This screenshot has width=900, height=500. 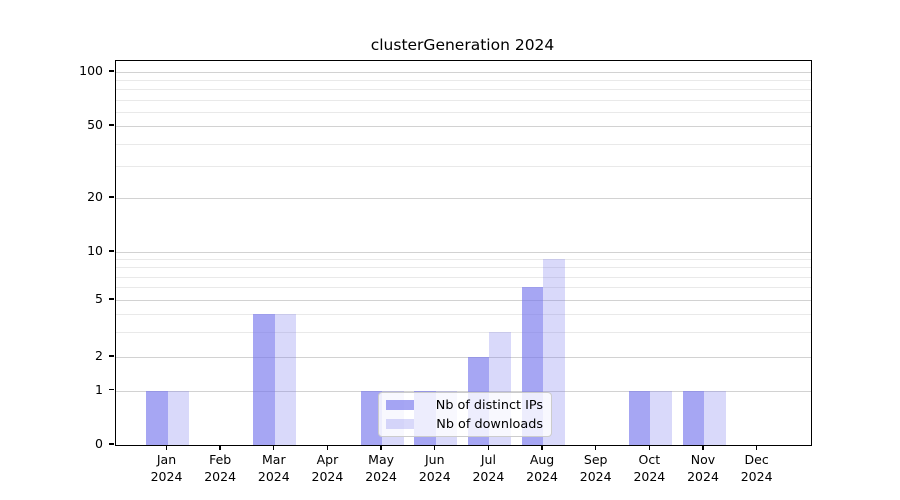 I want to click on x-tick-label-jun: Jun 2024, so click(x=434, y=468).